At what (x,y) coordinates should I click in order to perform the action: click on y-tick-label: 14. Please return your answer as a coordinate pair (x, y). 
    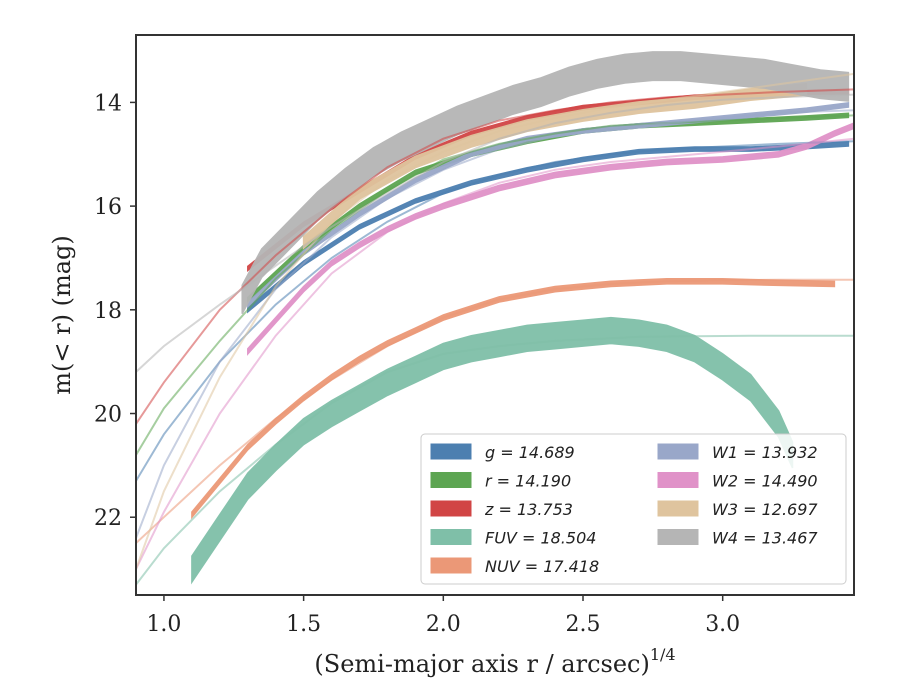
    Looking at the image, I should click on (108, 103).